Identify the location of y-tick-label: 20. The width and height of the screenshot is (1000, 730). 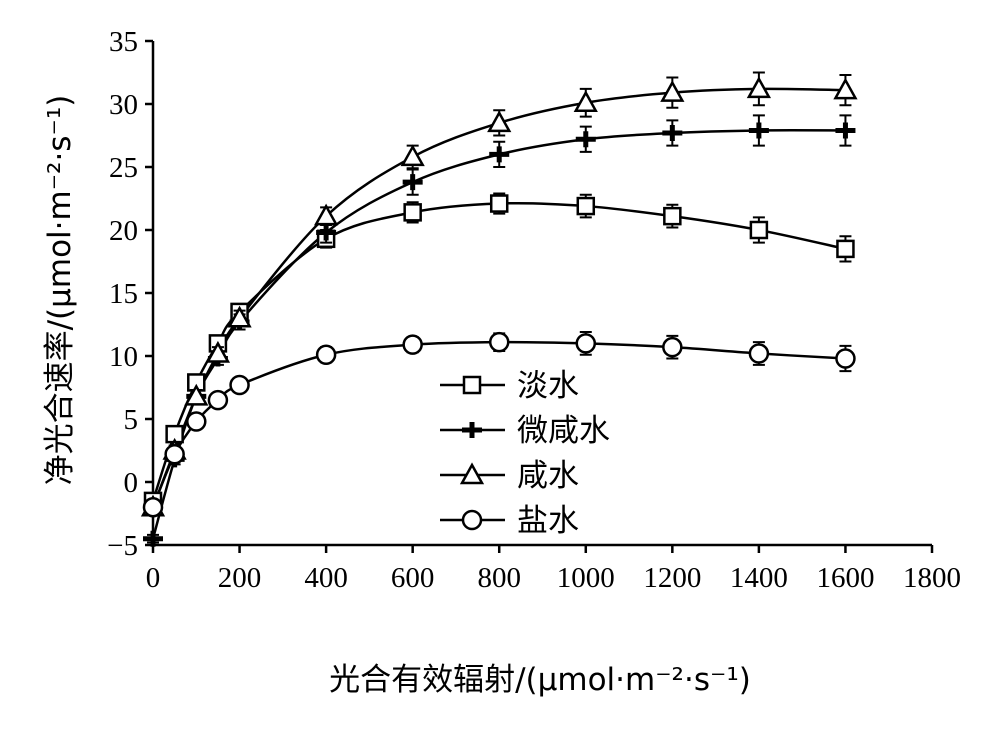
(123, 231).